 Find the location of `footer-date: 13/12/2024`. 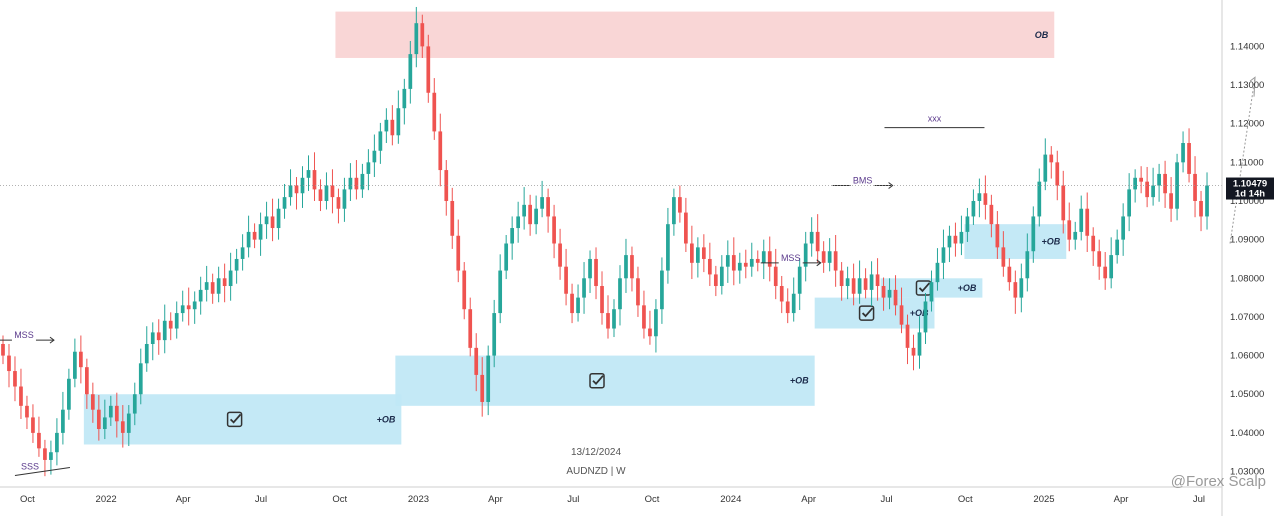

footer-date: 13/12/2024 is located at coordinates (596, 452).